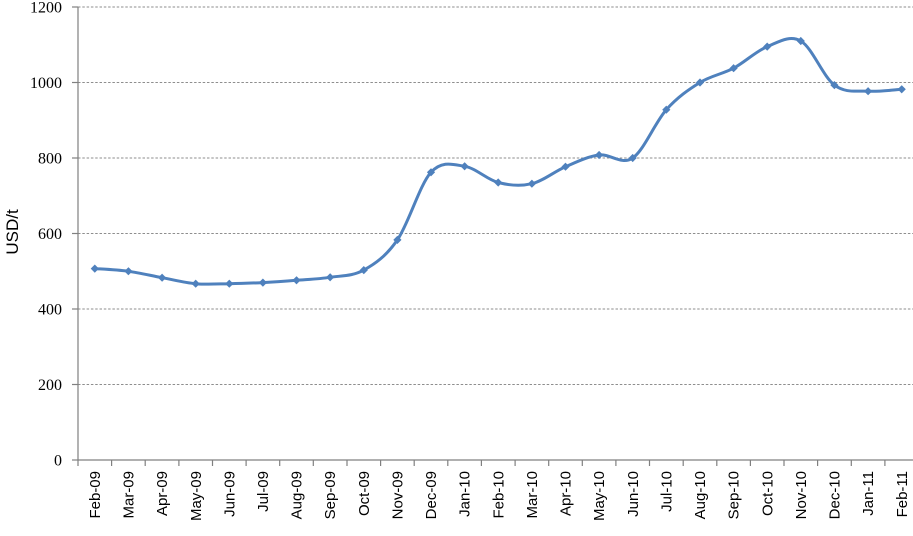 This screenshot has height=536, width=913. Describe the element at coordinates (599, 496) in the screenshot. I see `x-tick-label: May-10` at that location.